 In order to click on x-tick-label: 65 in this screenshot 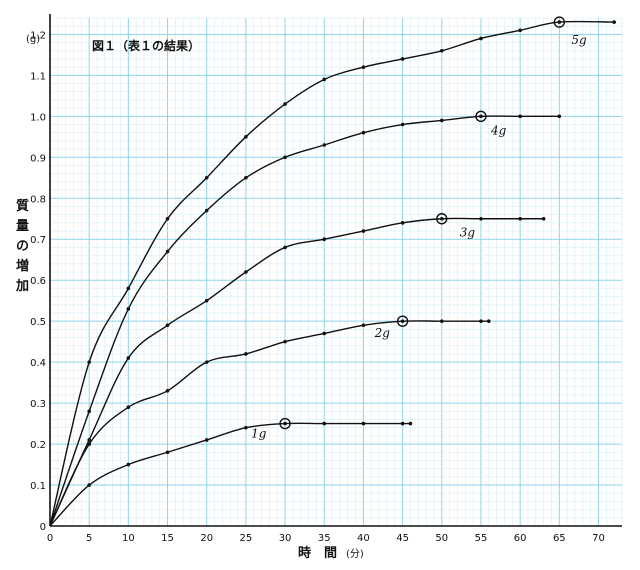, I will do `click(559, 538)`.